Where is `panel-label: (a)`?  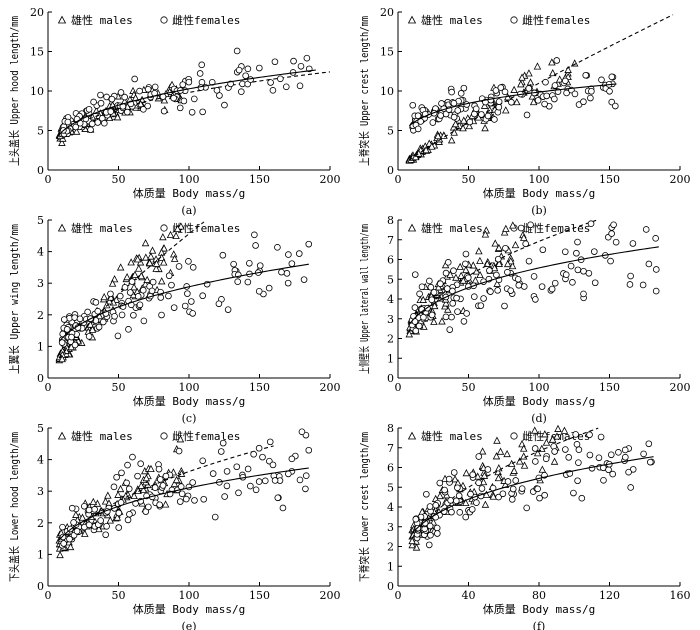 panel-label: (a) is located at coordinates (188, 210).